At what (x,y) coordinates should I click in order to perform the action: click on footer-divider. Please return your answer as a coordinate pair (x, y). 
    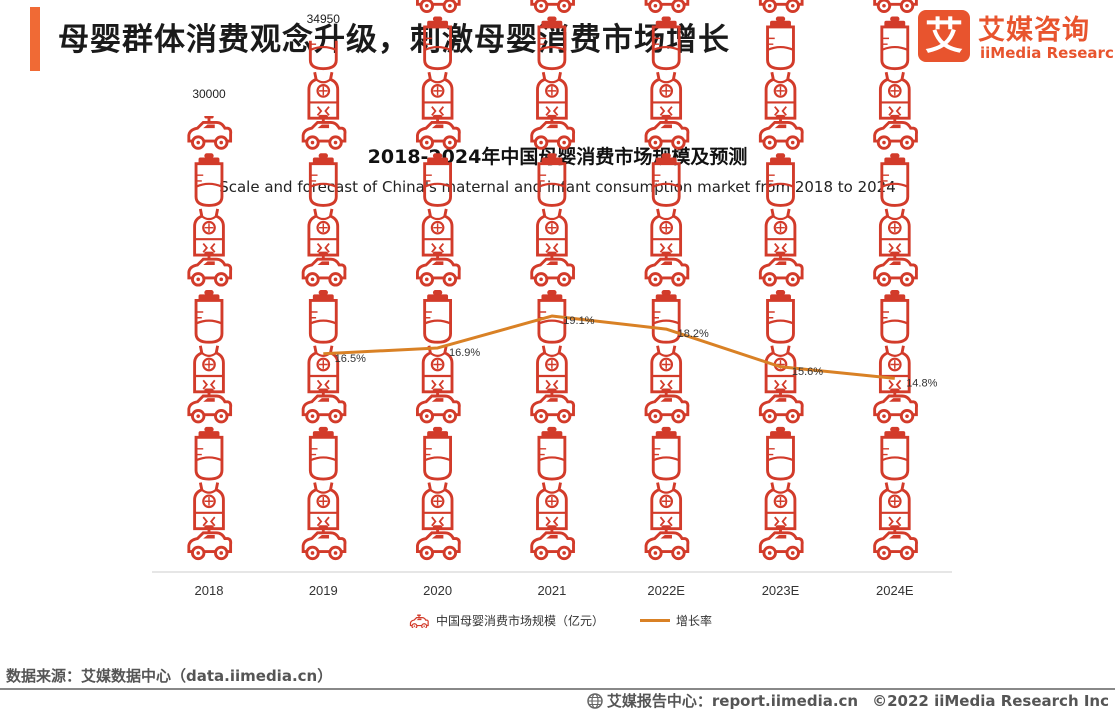
    Looking at the image, I should click on (557, 689).